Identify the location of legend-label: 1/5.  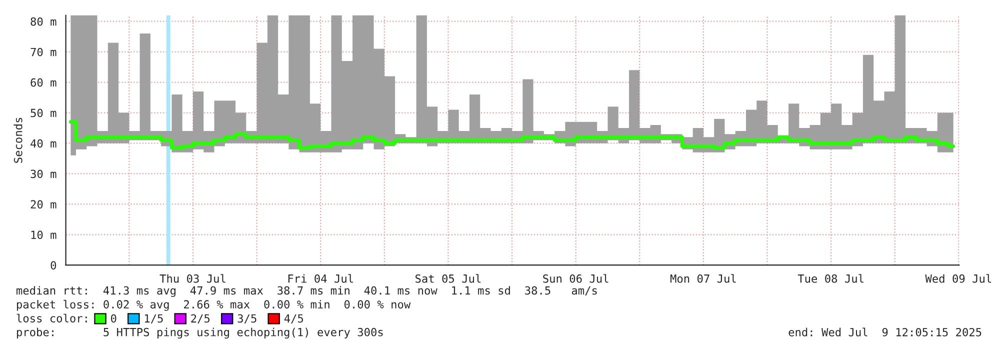
(153, 319).